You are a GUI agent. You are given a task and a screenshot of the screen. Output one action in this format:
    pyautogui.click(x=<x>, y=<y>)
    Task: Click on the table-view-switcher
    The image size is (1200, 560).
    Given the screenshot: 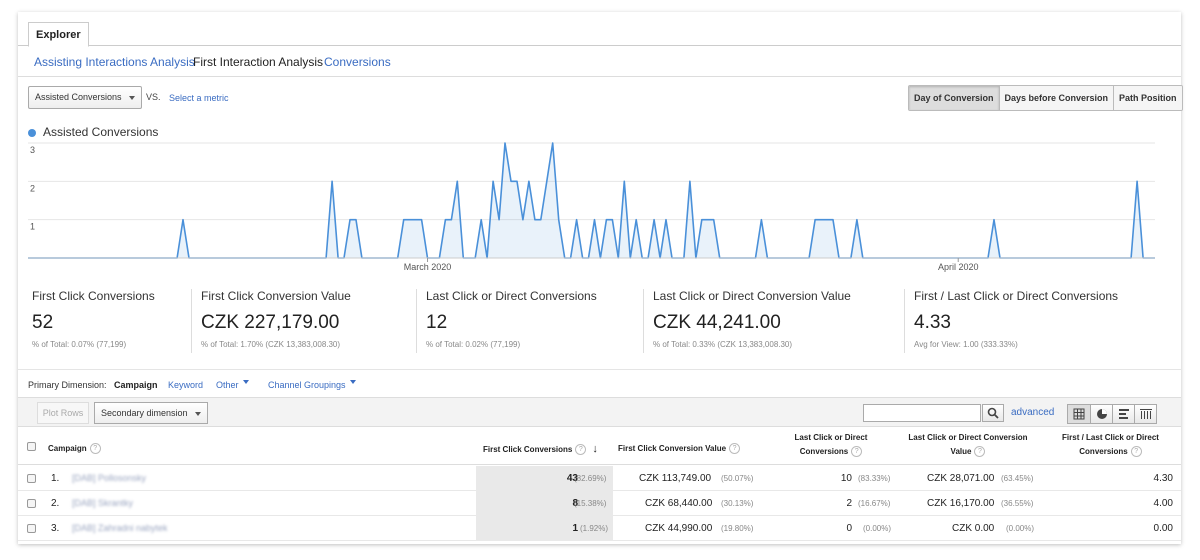 What is the action you would take?
    pyautogui.click(x=1112, y=414)
    